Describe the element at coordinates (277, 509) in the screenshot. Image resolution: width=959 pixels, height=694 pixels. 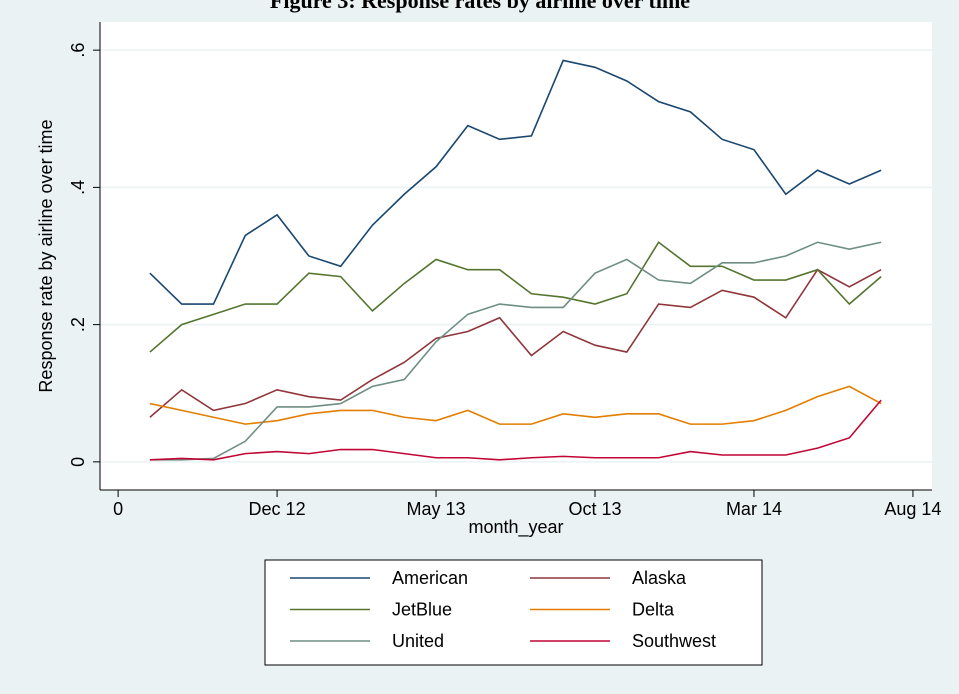
I see `x-tick-label: Dec 12` at that location.